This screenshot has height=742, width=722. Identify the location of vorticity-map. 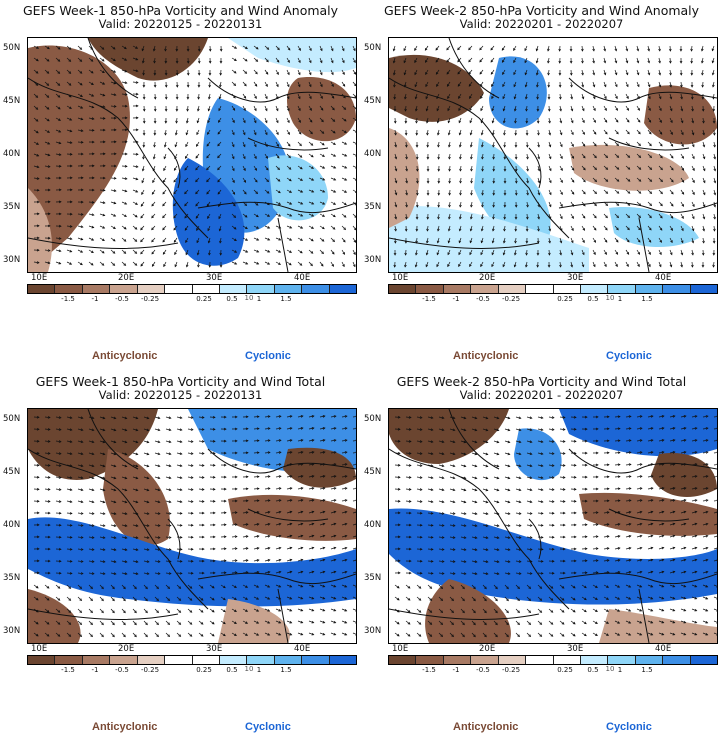
(553, 155).